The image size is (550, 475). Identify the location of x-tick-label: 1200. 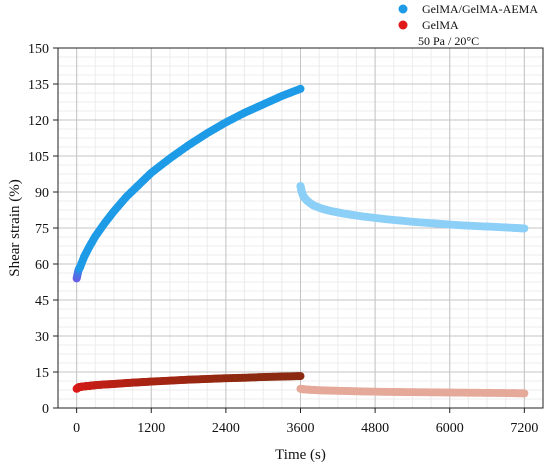
(151, 428).